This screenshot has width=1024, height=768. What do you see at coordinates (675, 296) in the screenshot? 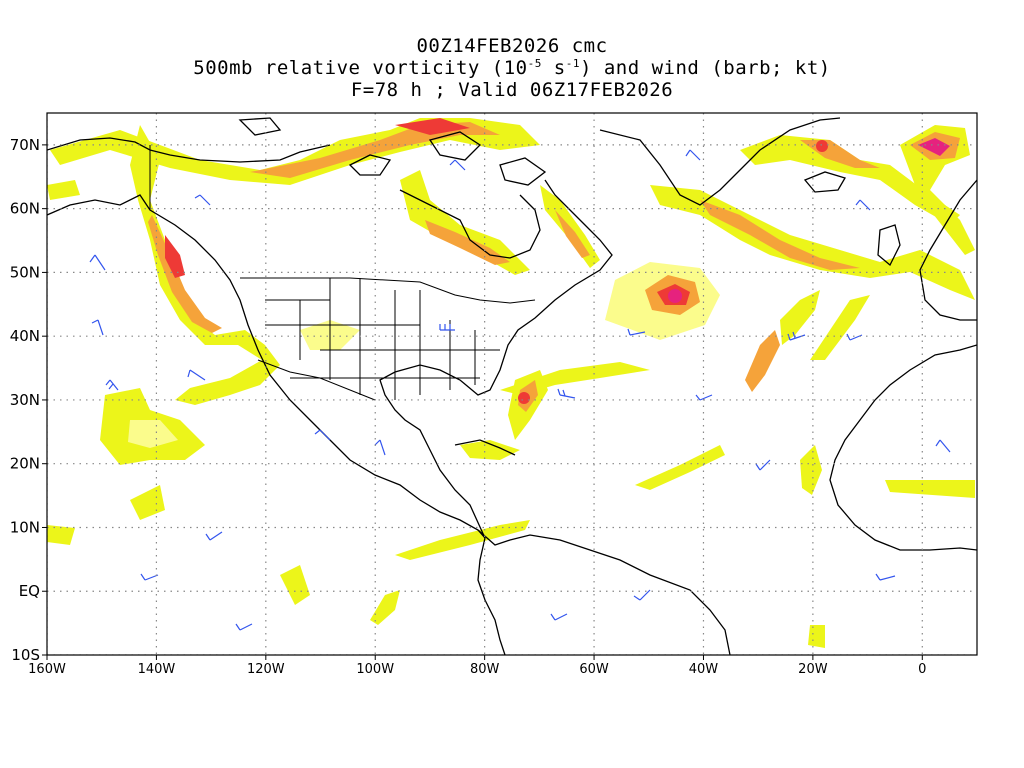
I see `vorticity-atlantic-low-max` at bounding box center [675, 296].